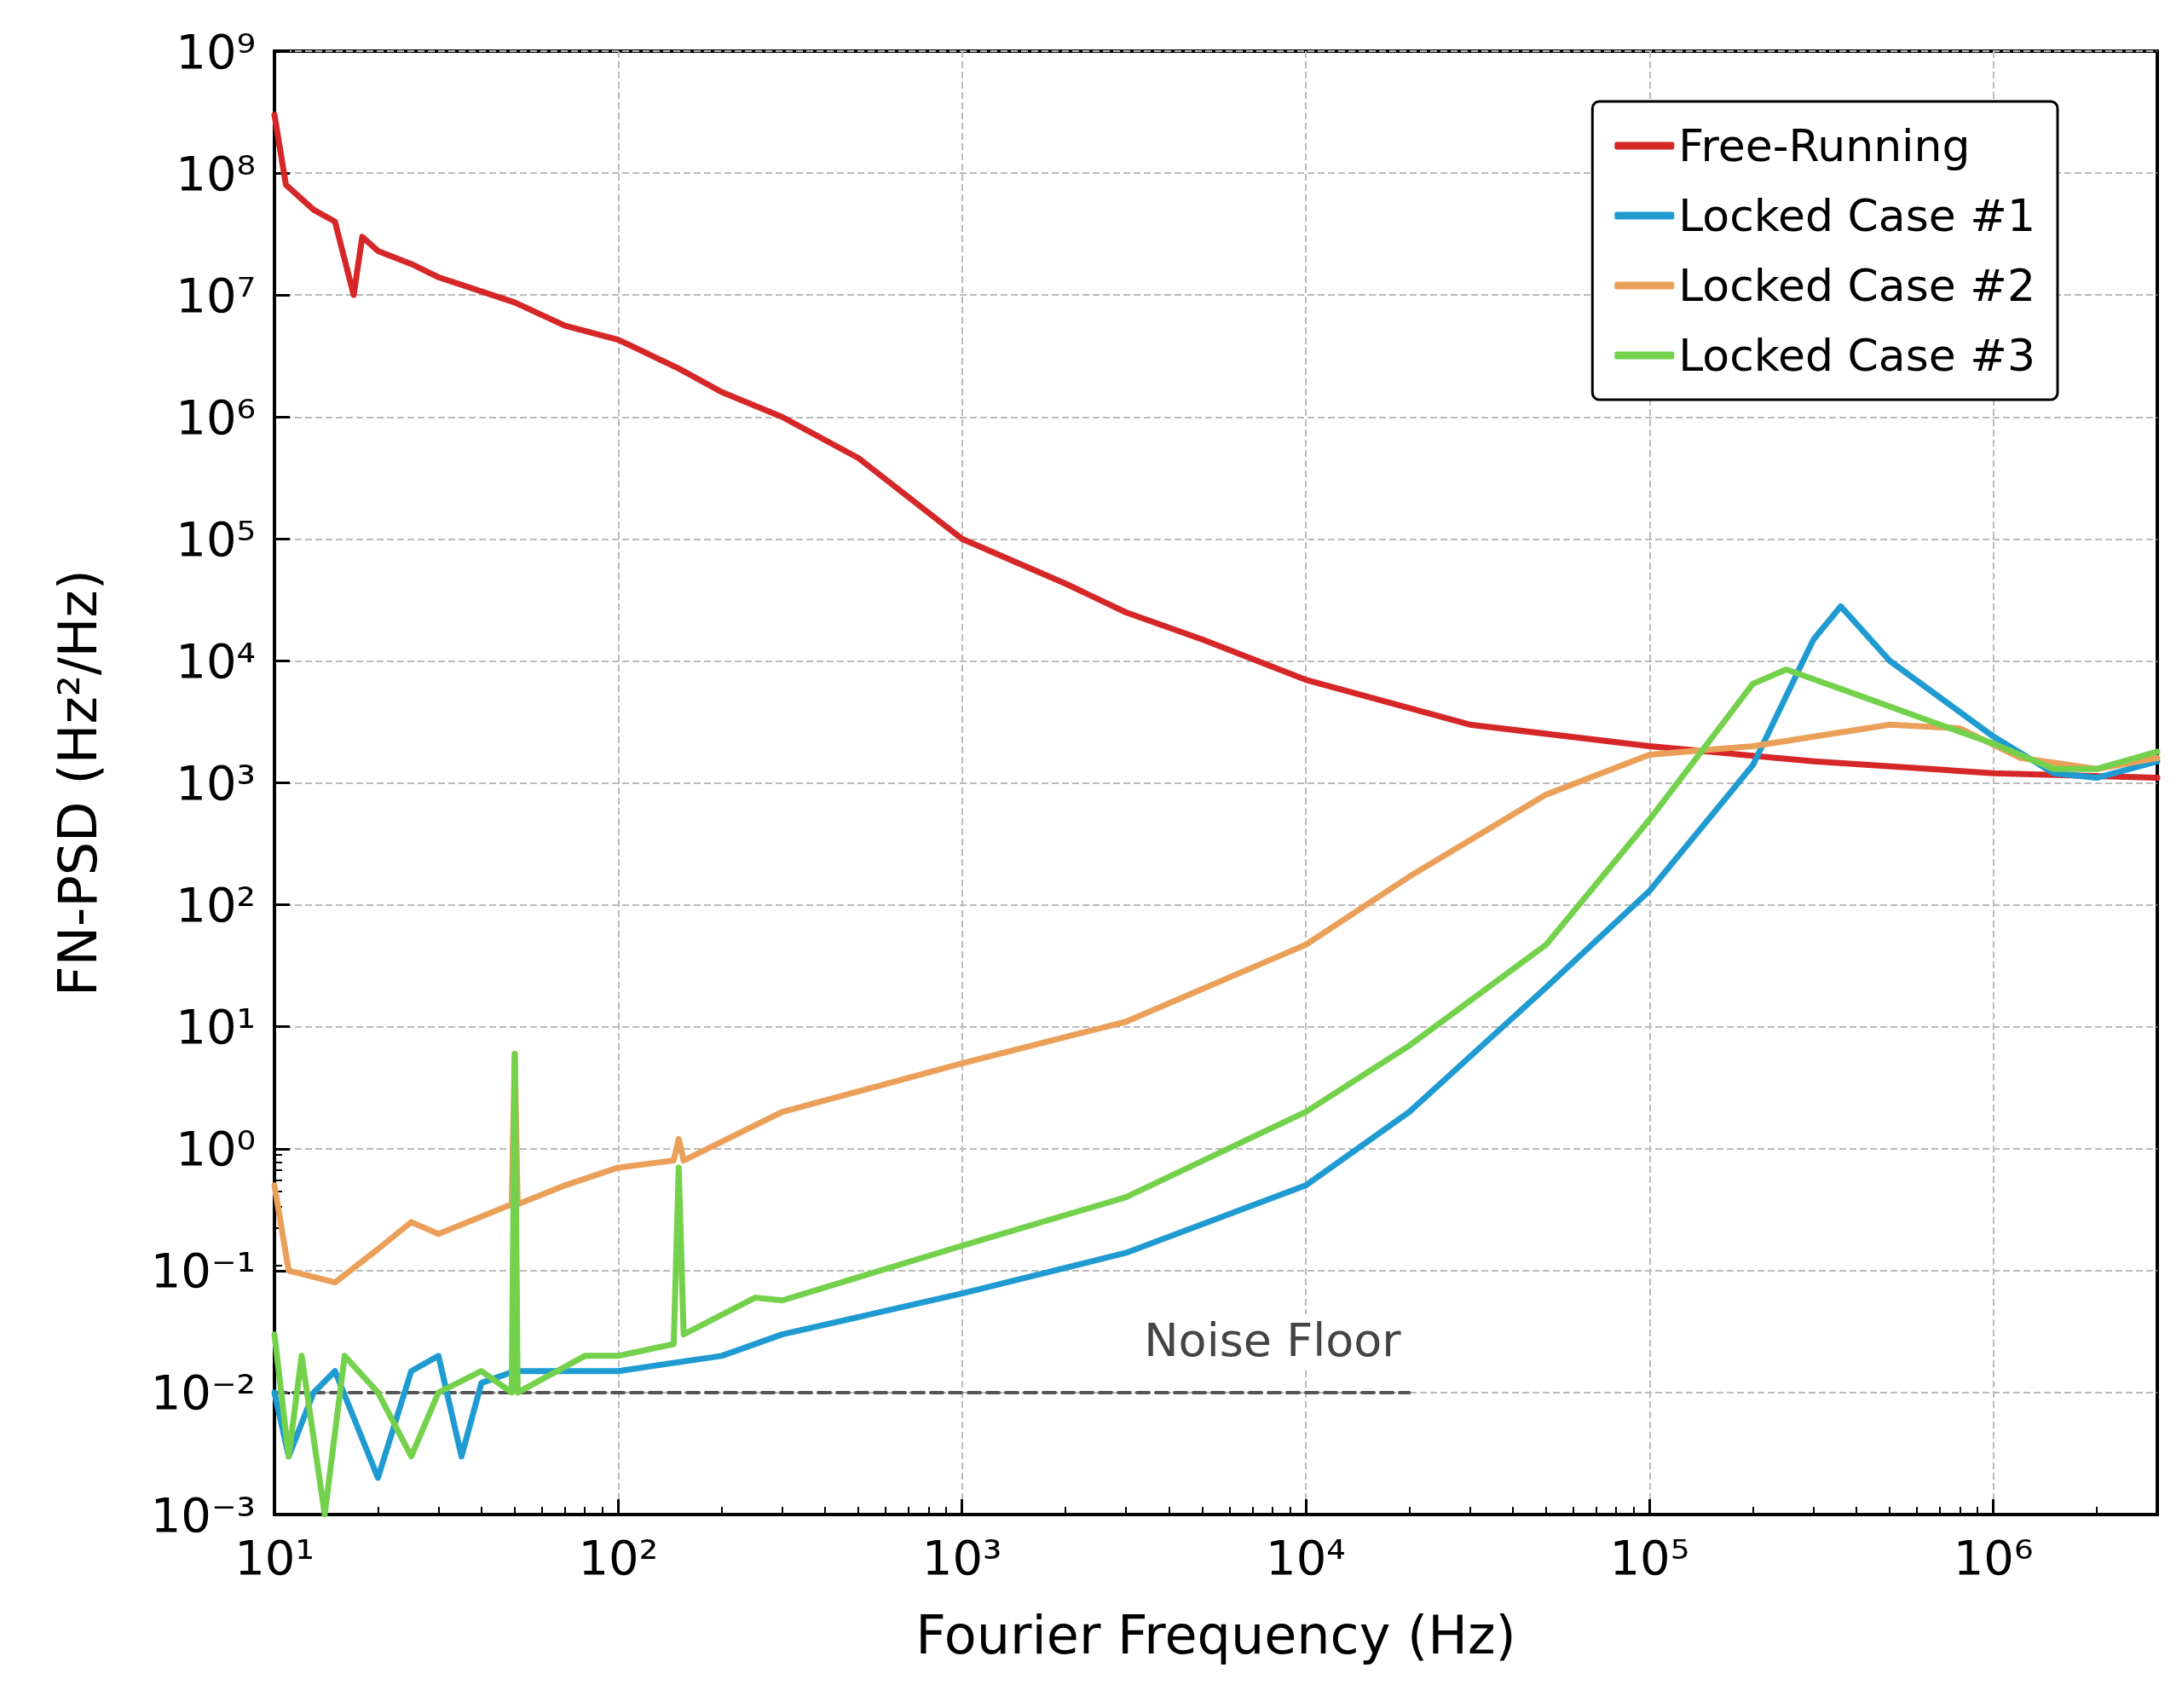 The height and width of the screenshot is (1708, 2182). I want to click on x-tick-label: 10³, so click(961, 1557).